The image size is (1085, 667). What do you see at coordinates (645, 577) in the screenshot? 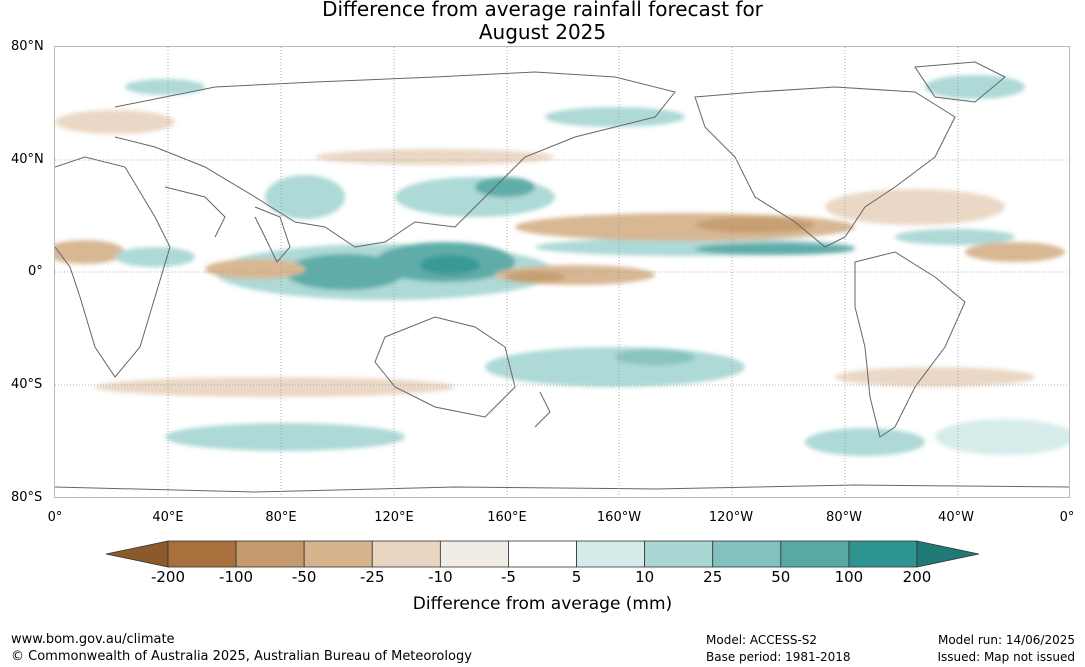
I see `legend-tick-label: 10` at bounding box center [645, 577].